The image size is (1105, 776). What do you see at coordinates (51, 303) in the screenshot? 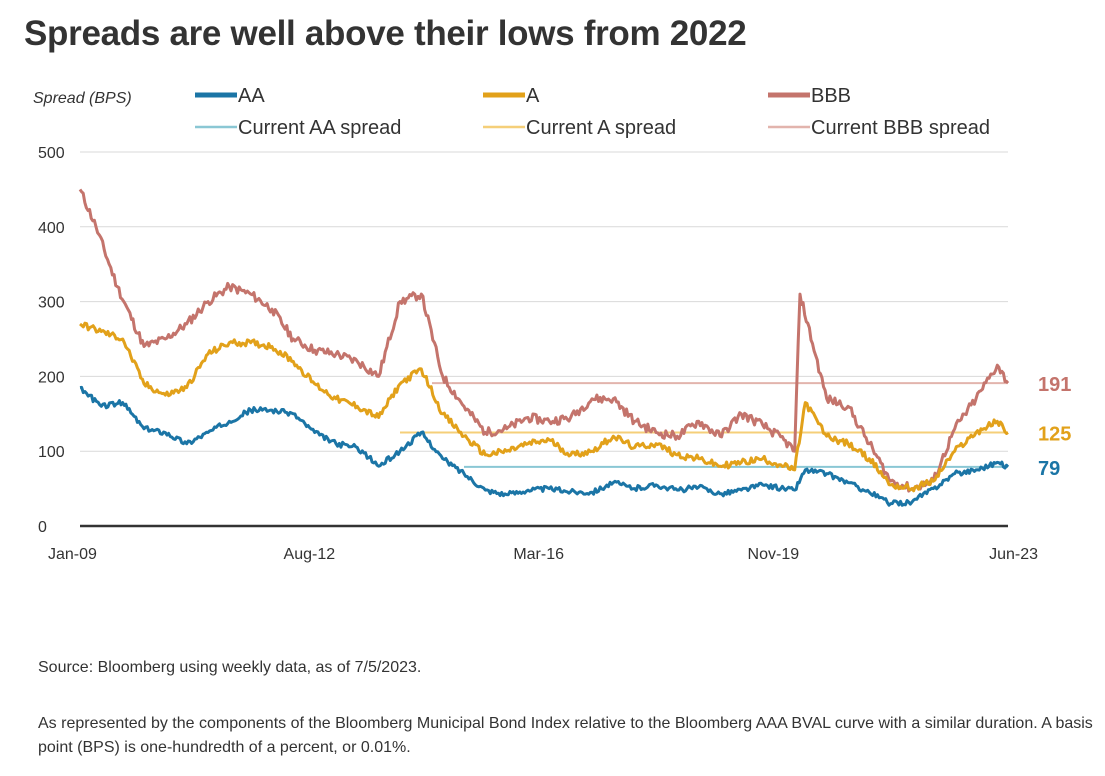
I see `y-tick-label-300: 300` at bounding box center [51, 303].